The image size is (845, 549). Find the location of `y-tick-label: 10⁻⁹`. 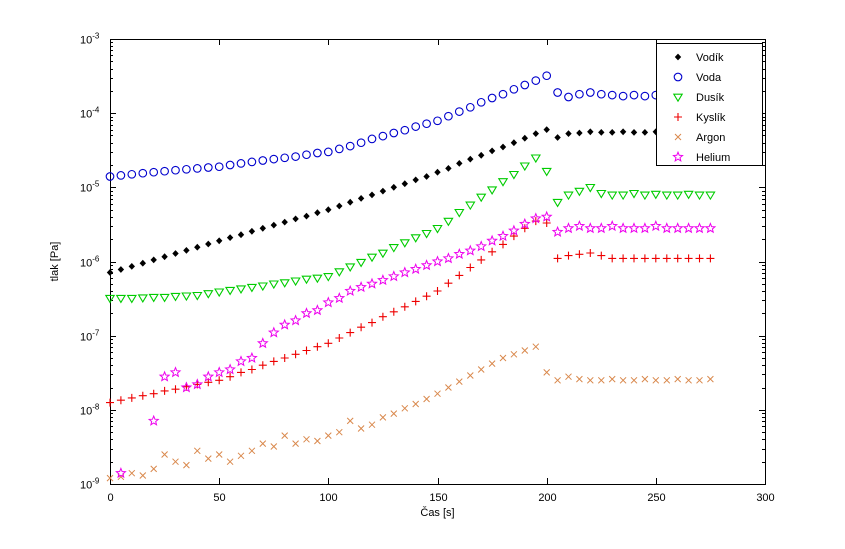

y-tick-label: 10⁻⁹ is located at coordinates (90, 484).